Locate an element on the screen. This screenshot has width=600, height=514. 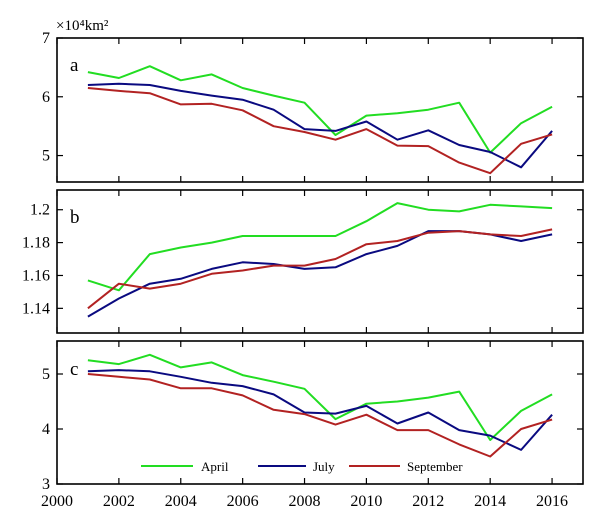
x-tick-label: 2006 is located at coordinates (243, 501).